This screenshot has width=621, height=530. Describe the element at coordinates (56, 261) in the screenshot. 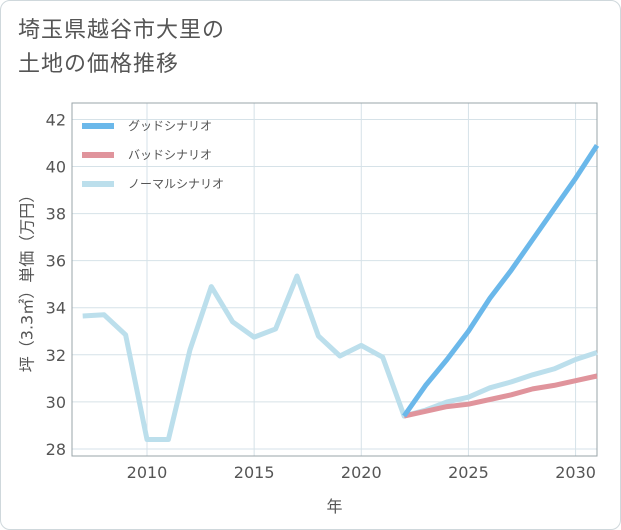

I see `y-tick-label: 36` at that location.